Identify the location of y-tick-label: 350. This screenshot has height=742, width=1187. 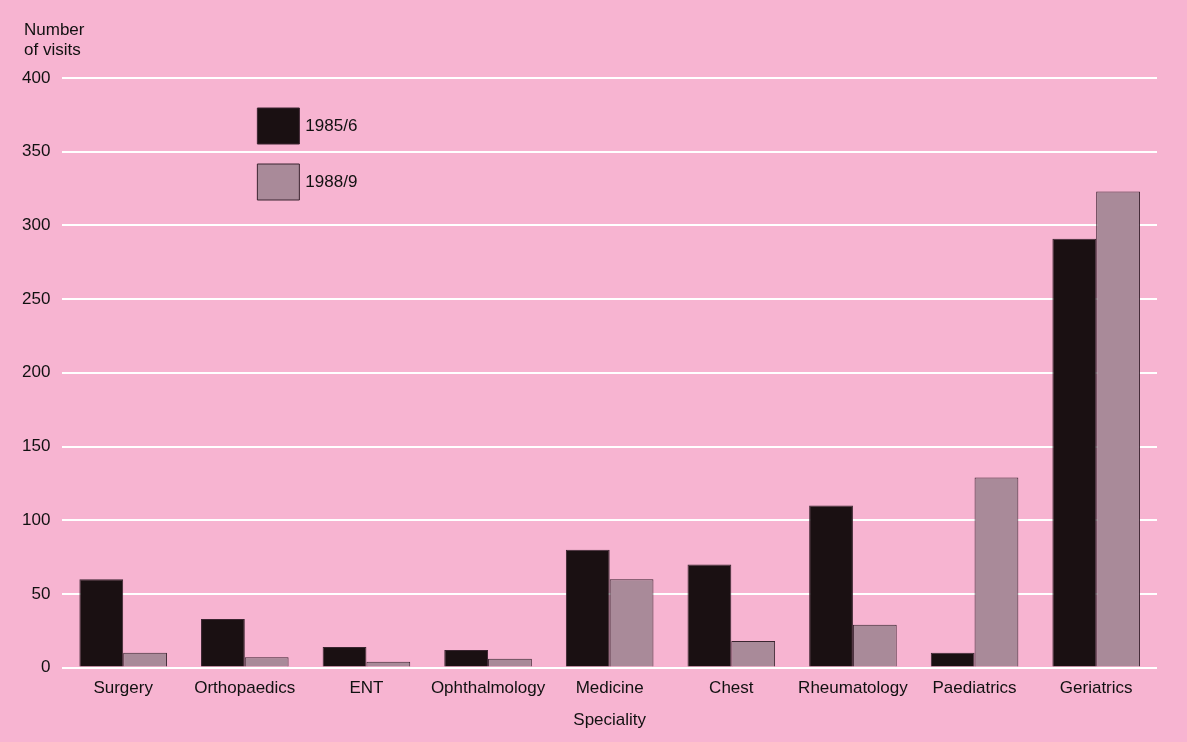
(36, 151).